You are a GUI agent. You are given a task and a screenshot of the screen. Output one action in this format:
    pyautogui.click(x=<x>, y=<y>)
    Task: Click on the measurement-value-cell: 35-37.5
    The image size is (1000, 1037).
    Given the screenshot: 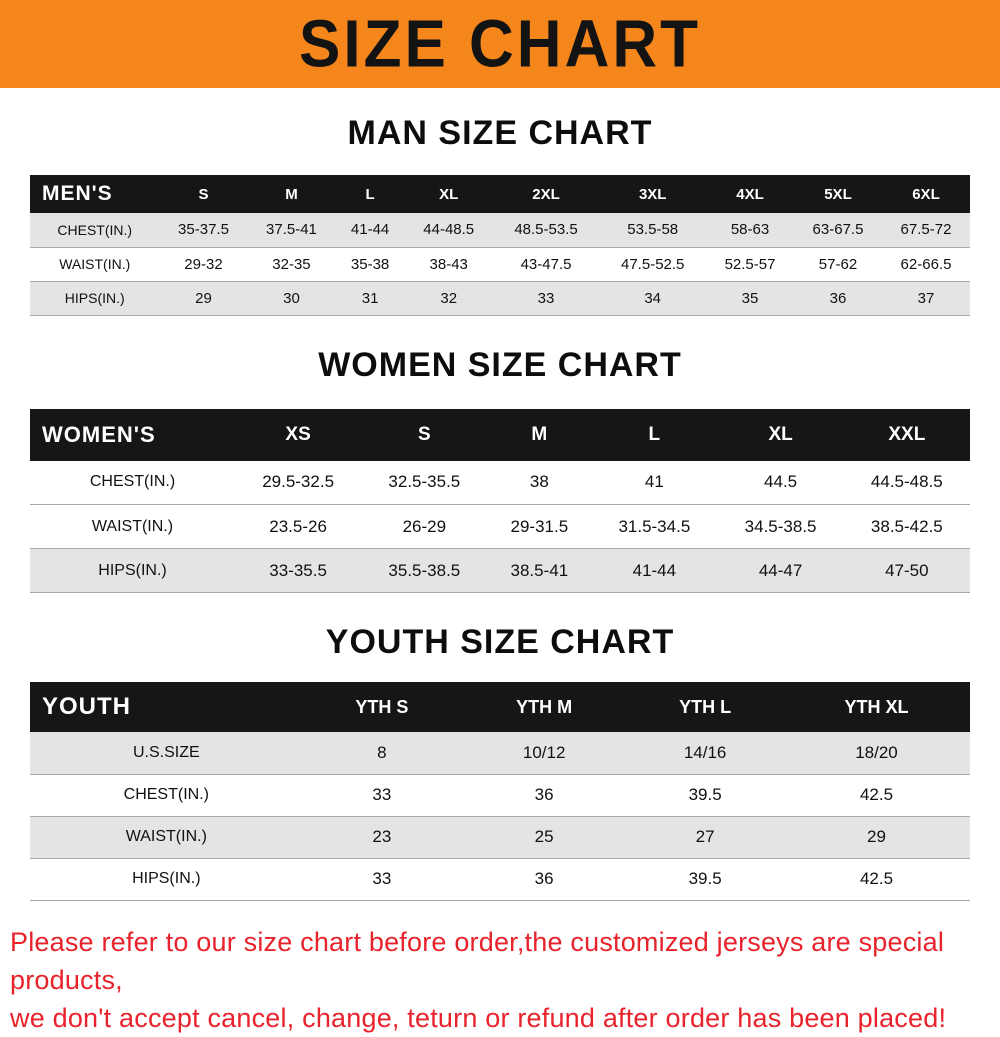 What is the action you would take?
    pyautogui.click(x=203, y=230)
    